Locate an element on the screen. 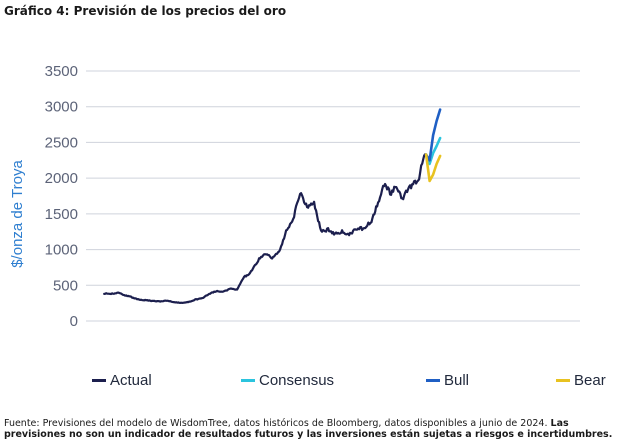  y-tick-label: 1000 is located at coordinates (61, 250).